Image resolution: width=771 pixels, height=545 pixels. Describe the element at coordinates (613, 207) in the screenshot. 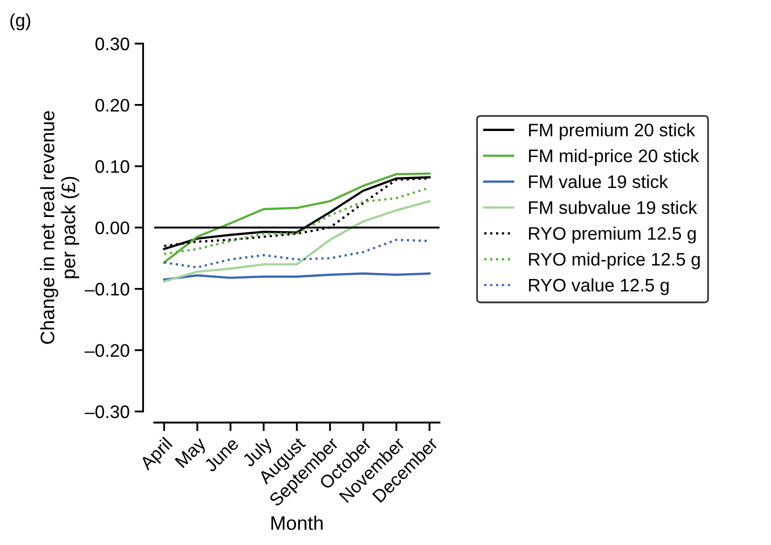

I see `legend-label: FM subvalue 19 stick` at that location.